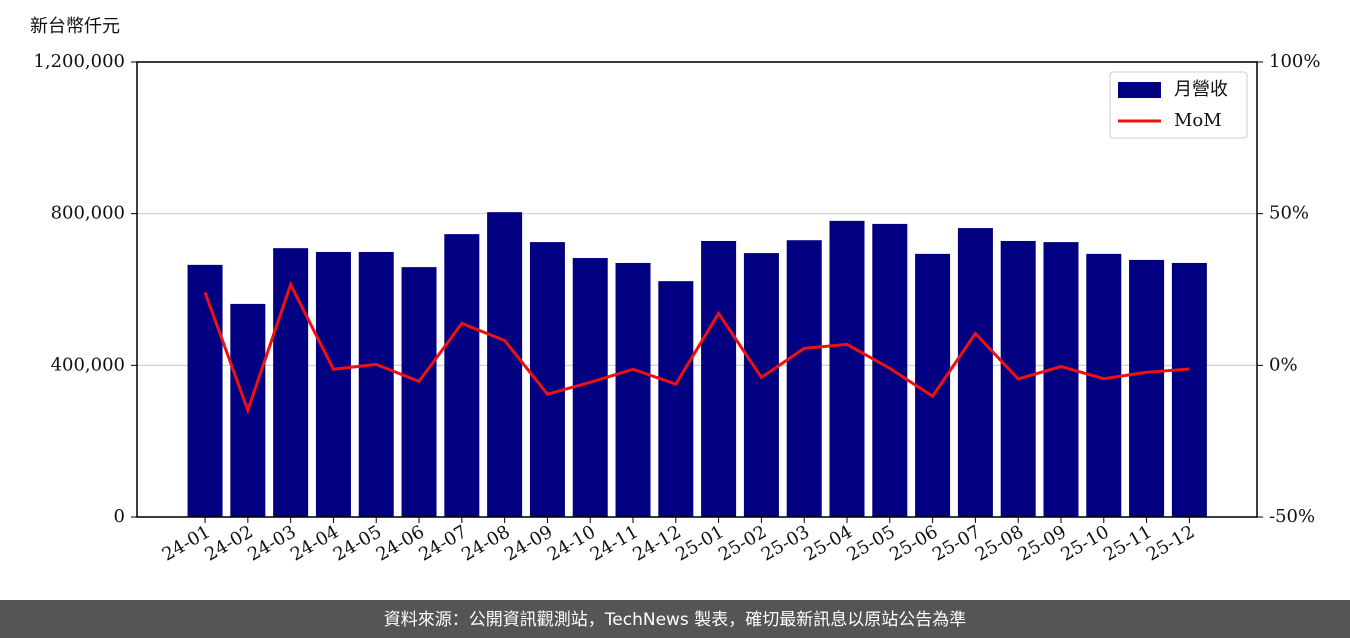  Describe the element at coordinates (1283, 364) in the screenshot. I see `y2-tick-label: 0%` at that location.